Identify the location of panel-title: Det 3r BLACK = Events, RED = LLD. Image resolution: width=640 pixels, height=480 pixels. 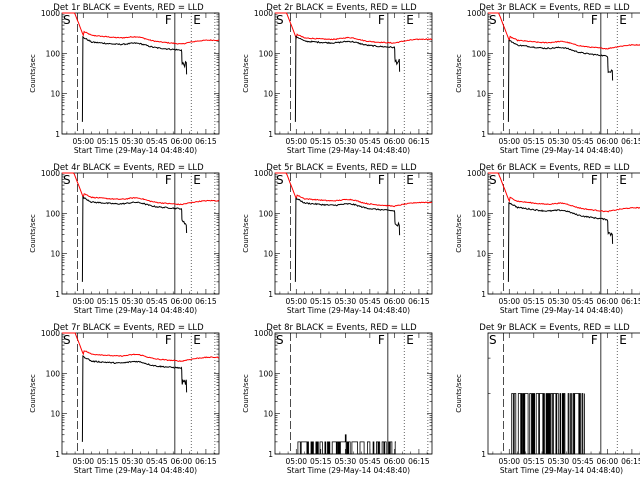
(554, 8).